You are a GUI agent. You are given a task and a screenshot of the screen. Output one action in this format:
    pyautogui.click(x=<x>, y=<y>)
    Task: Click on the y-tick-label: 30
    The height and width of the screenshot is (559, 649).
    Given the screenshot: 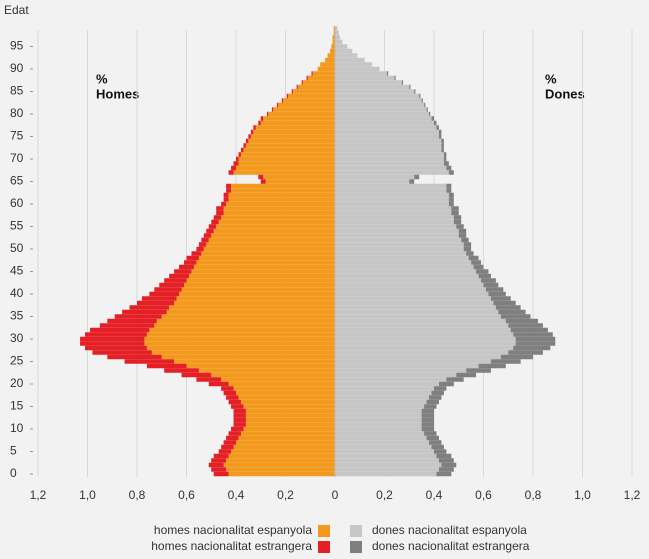 What is the action you would take?
    pyautogui.click(x=17, y=338)
    